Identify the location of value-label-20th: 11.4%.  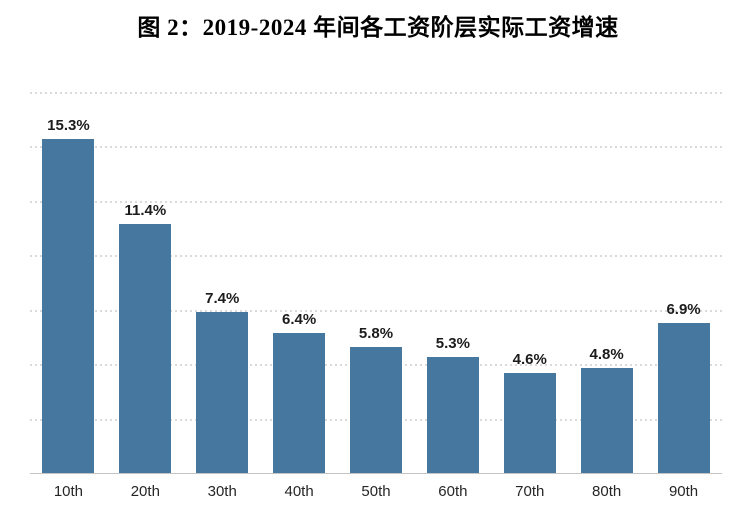
(145, 211).